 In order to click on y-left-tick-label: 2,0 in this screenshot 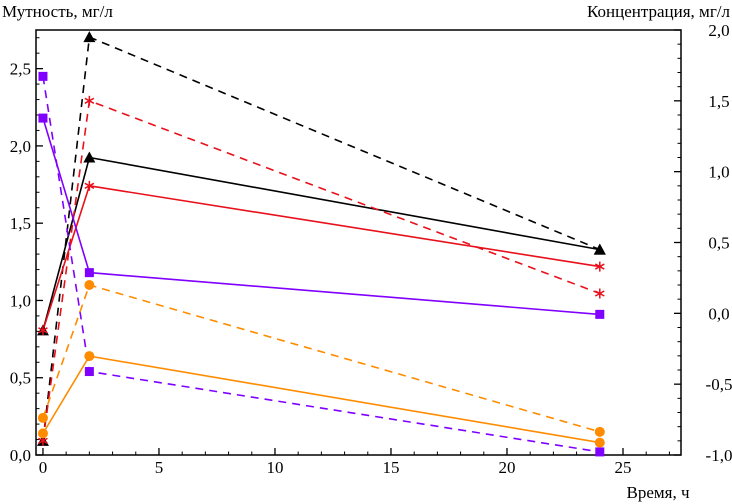, I will do `click(20, 146)`.